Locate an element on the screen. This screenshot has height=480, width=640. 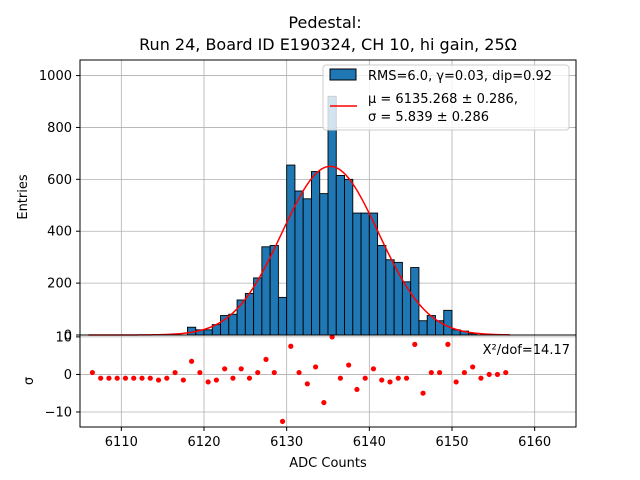
residual-x-ticks: 6110 6120 6130 6140 6150 6160 is located at coordinates (328, 438).